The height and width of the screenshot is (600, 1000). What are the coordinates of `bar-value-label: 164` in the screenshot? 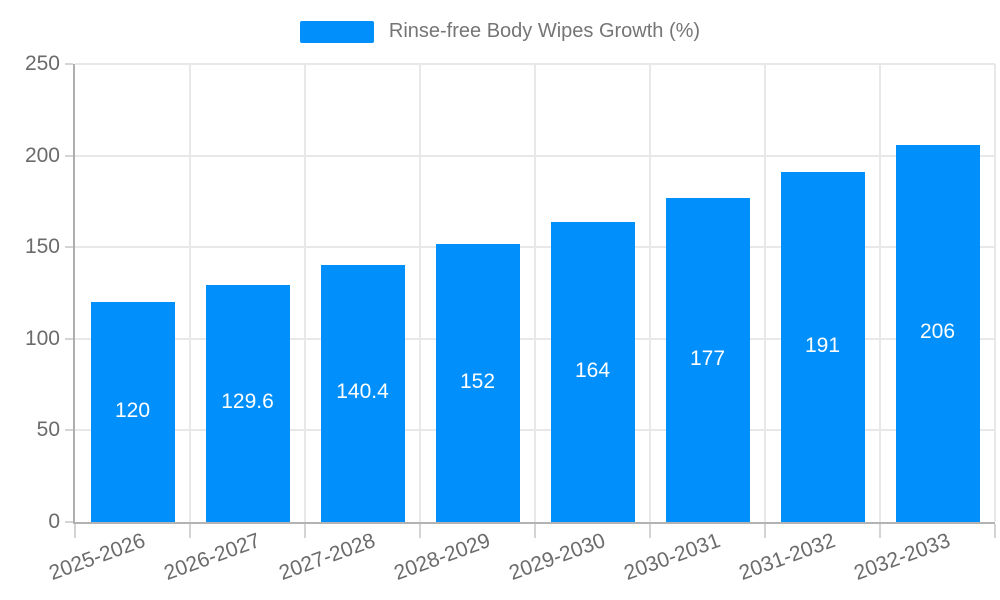 It's located at (592, 370).